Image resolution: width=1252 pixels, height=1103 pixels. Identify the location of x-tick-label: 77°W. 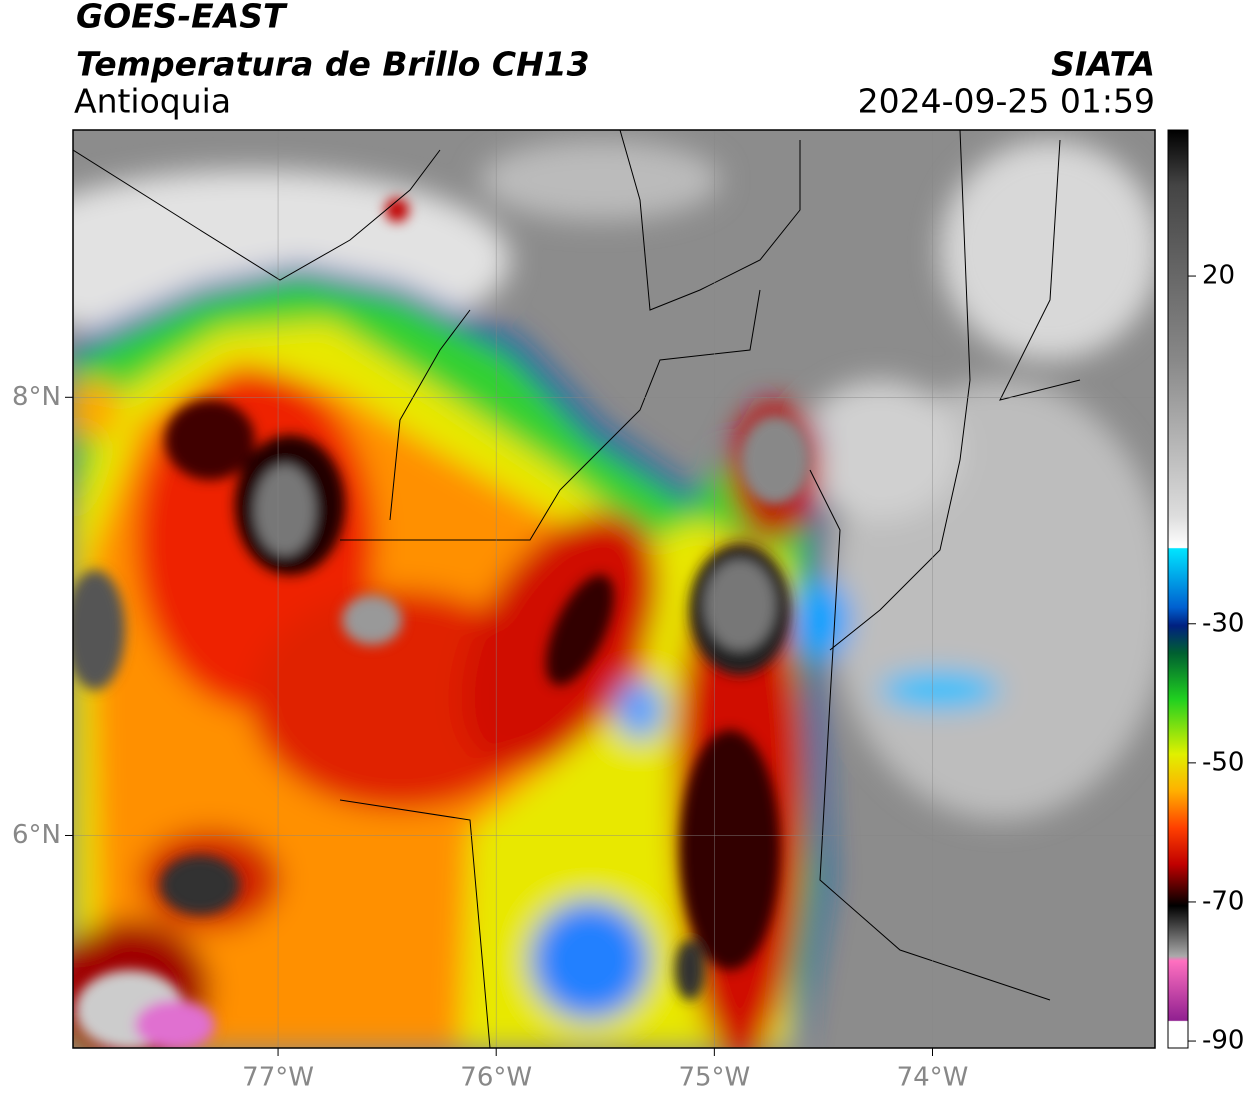
(278, 1078).